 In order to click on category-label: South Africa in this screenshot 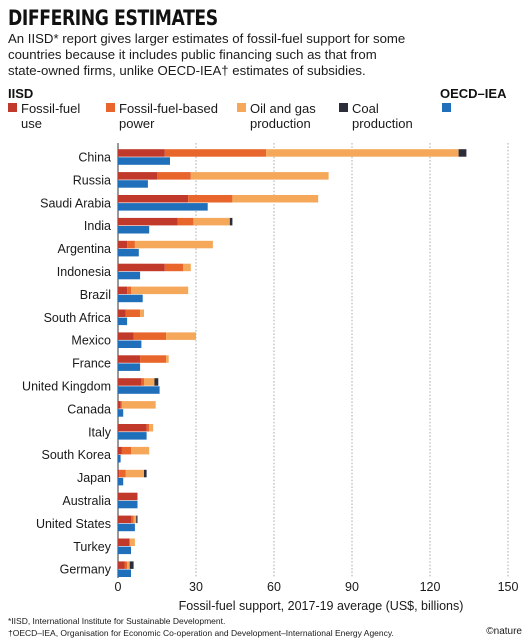, I will do `click(77, 318)`.